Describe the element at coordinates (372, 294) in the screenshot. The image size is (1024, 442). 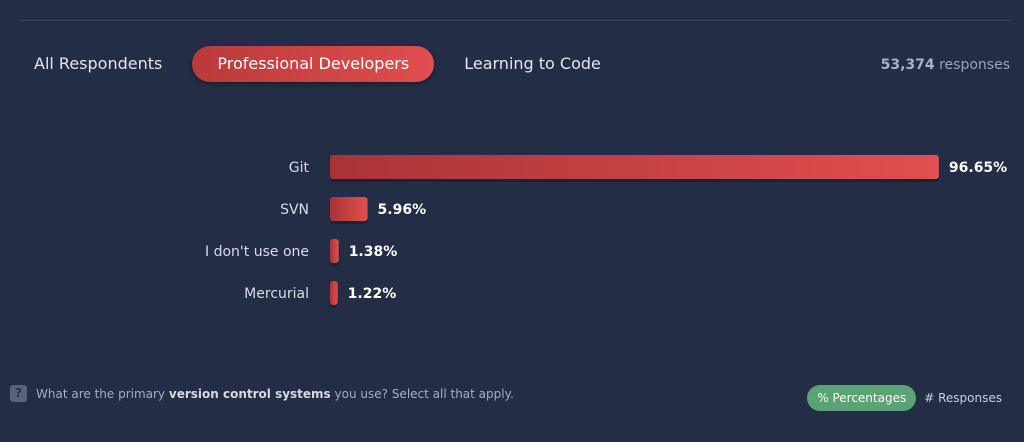
I see `bar-value-label: 1.22%` at that location.